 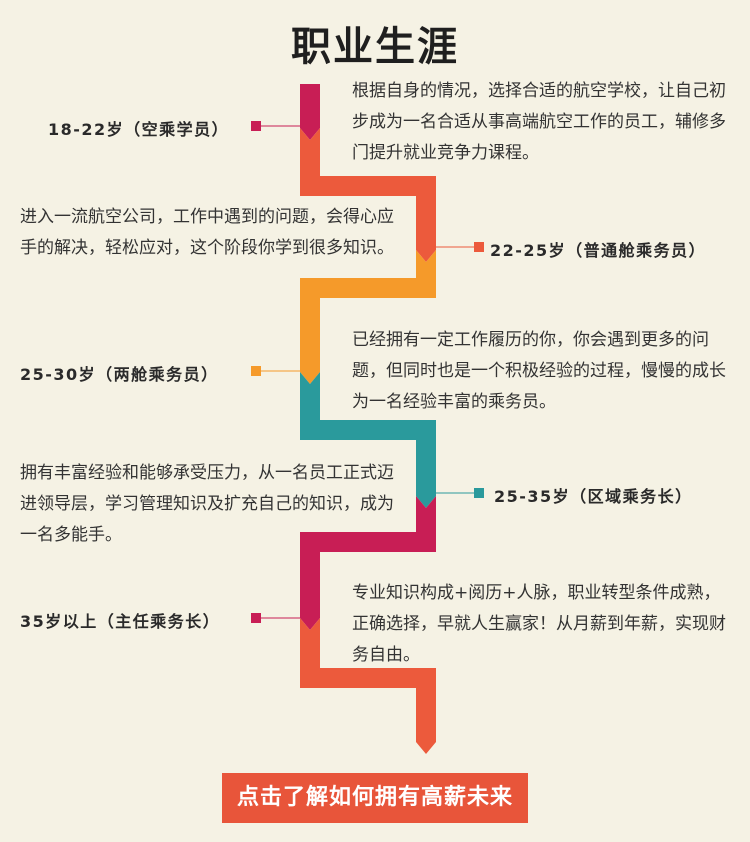 What do you see at coordinates (375, 798) in the screenshot?
I see `learn-more-button: 点击了解如何拥有高薪未来` at bounding box center [375, 798].